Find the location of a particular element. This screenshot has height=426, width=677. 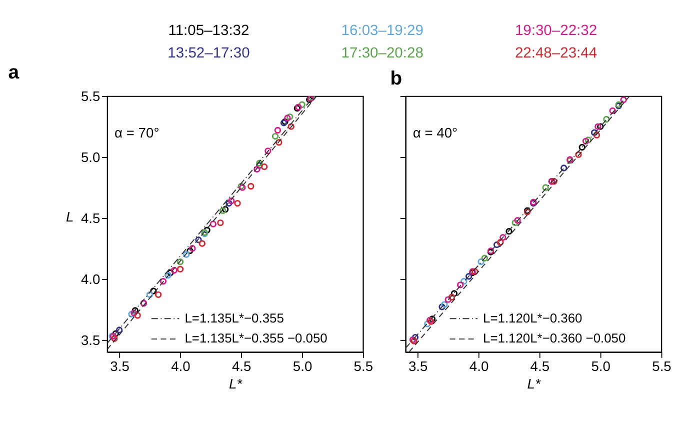

annotation: α = 70° is located at coordinates (137, 132).